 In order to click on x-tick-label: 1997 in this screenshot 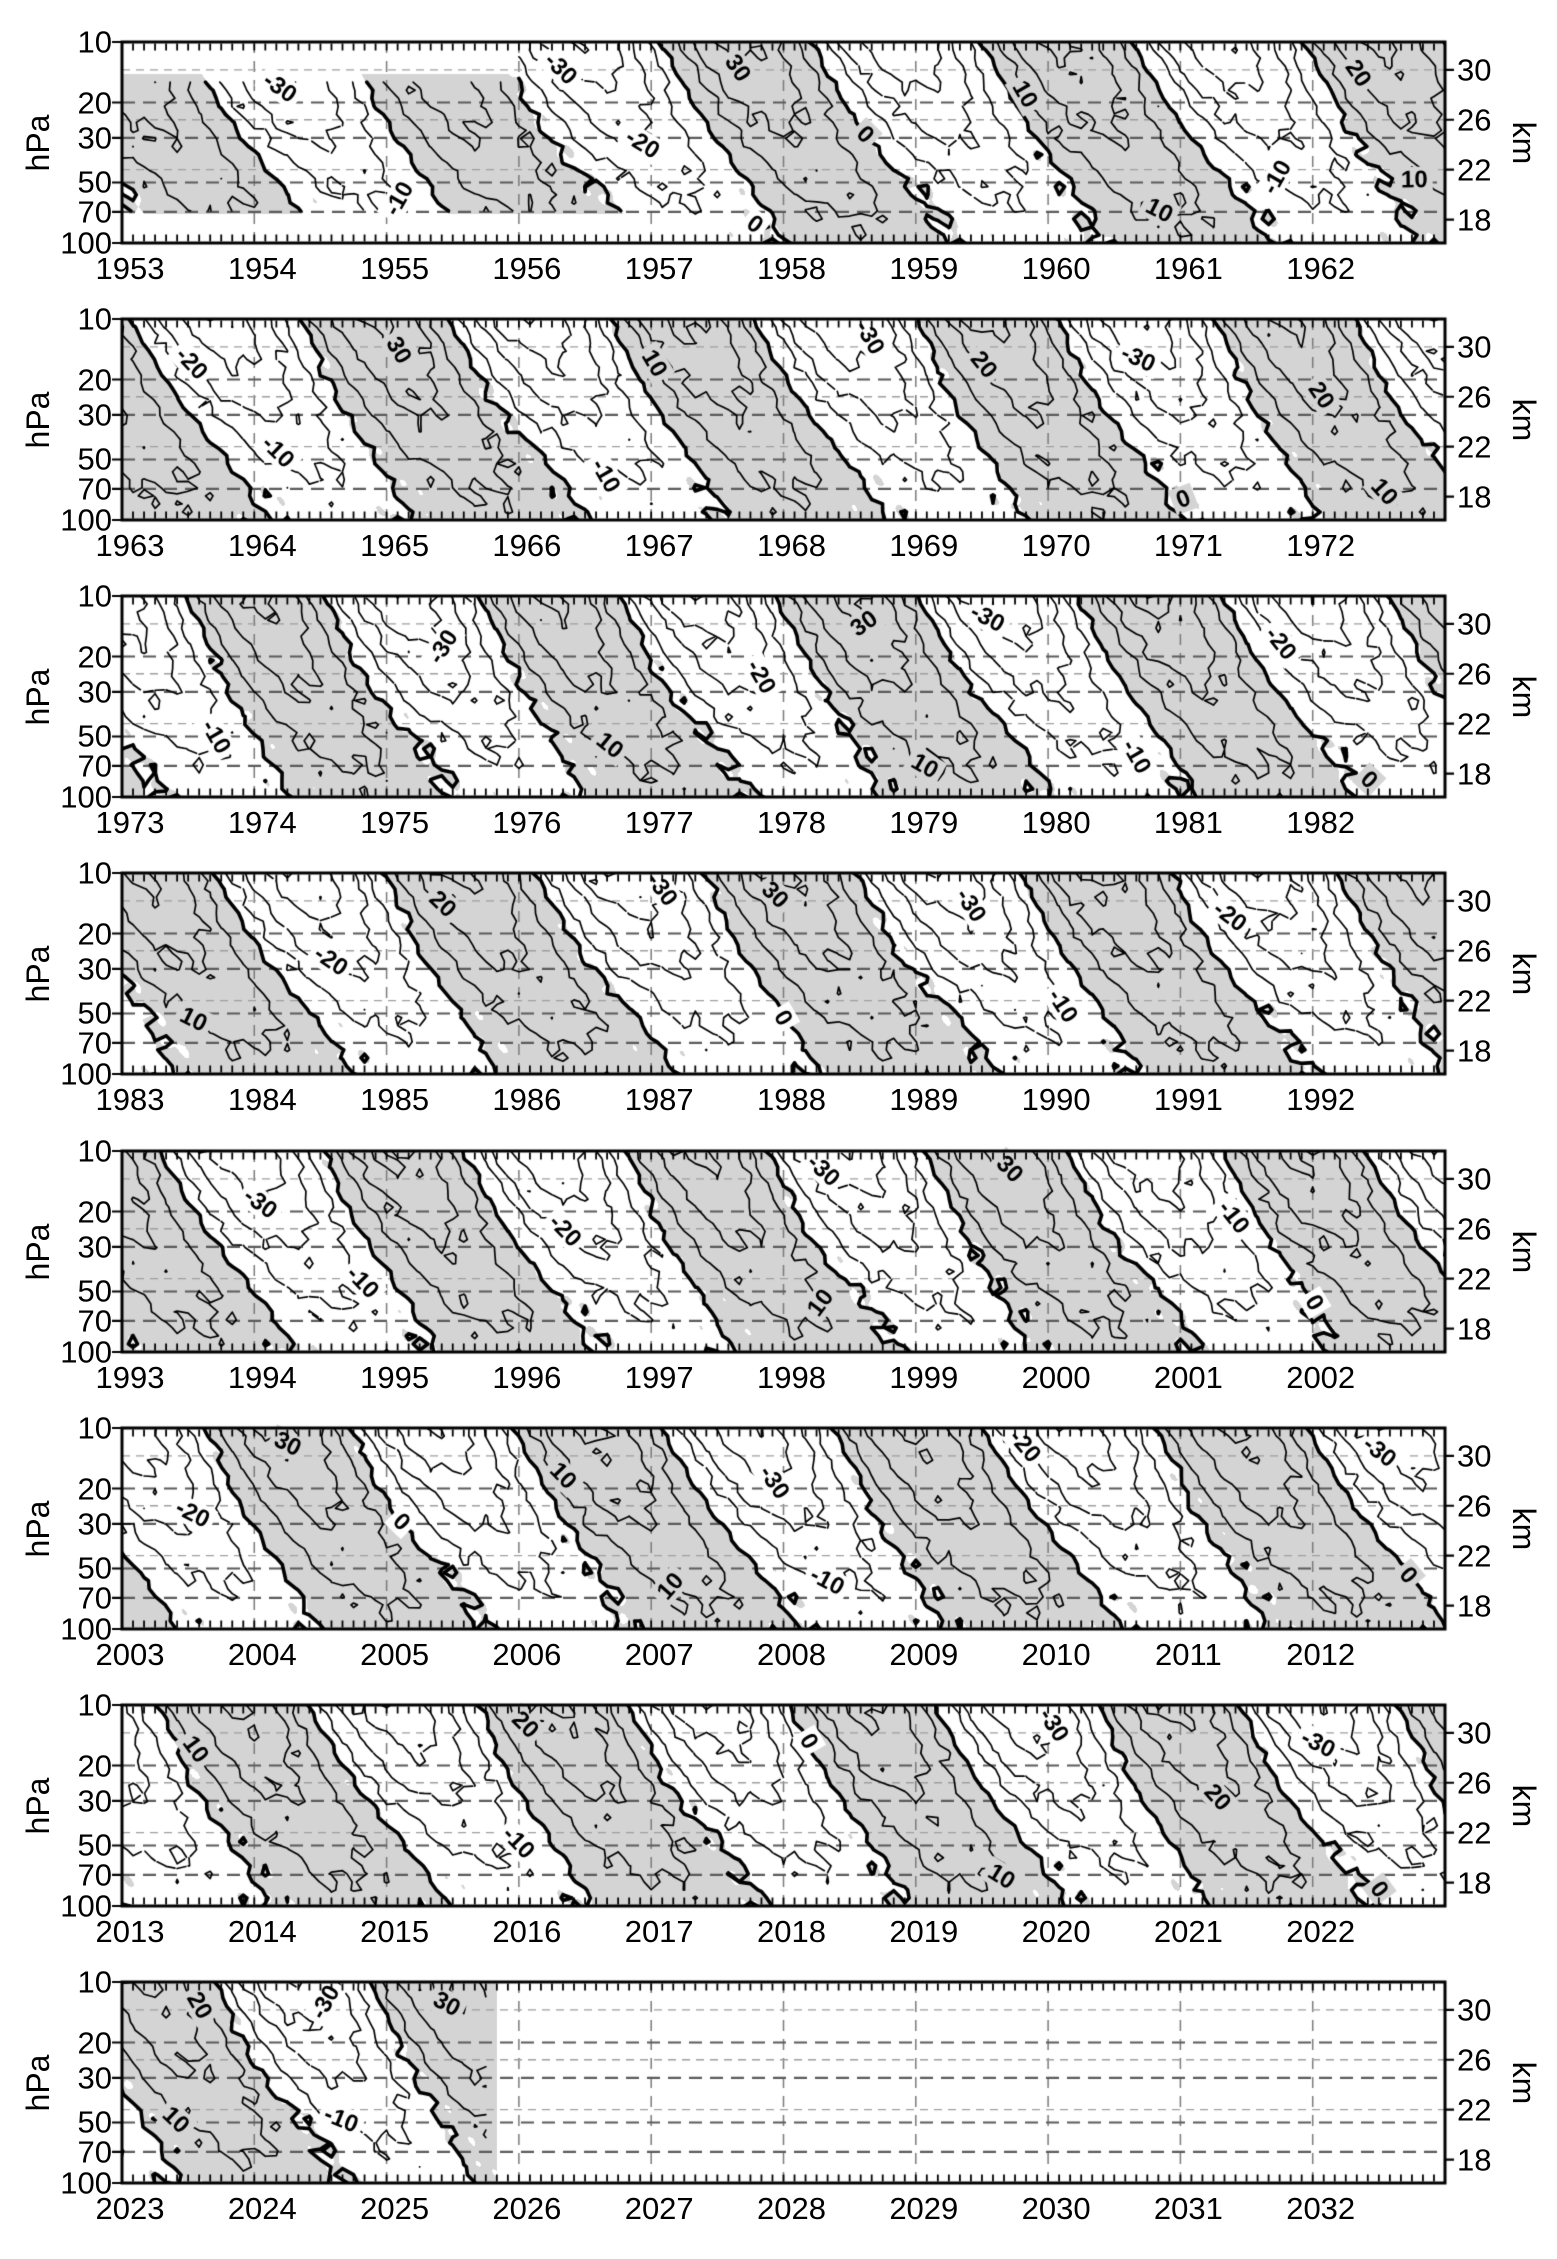, I will do `click(659, 1377)`.